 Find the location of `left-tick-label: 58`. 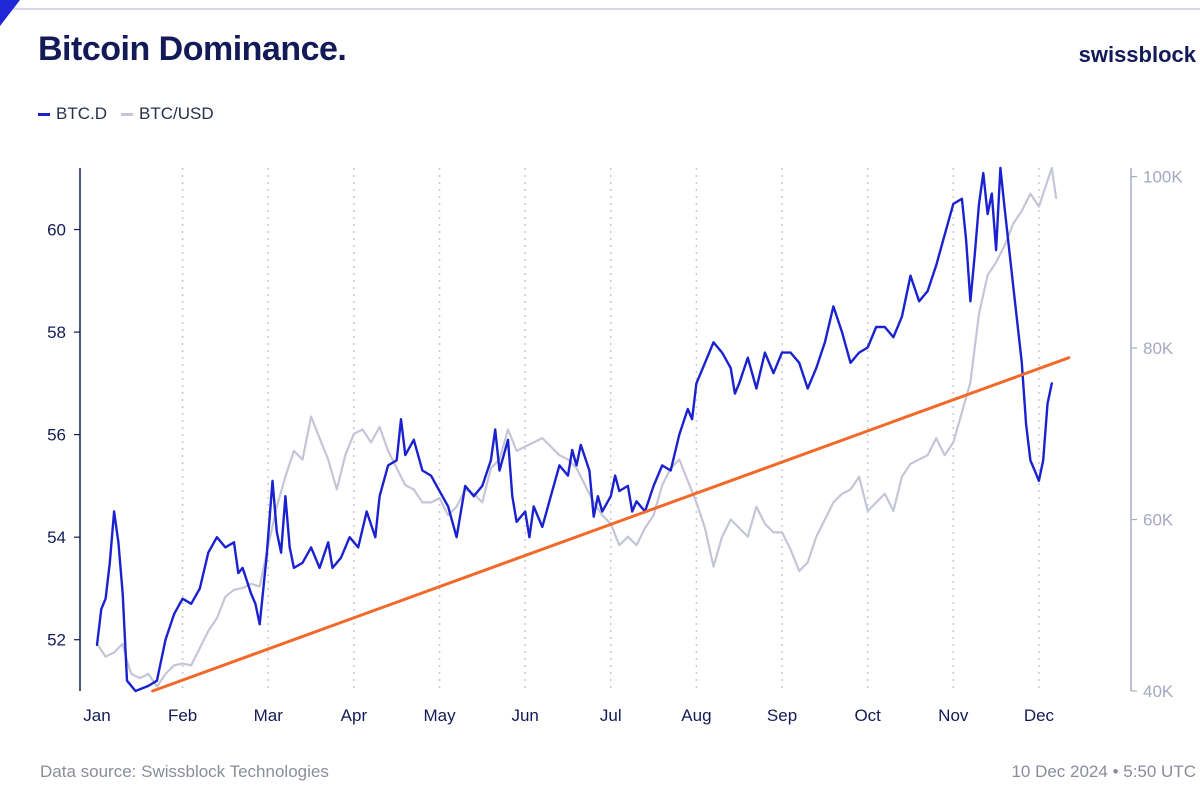

left-tick-label: 58 is located at coordinates (56, 332).